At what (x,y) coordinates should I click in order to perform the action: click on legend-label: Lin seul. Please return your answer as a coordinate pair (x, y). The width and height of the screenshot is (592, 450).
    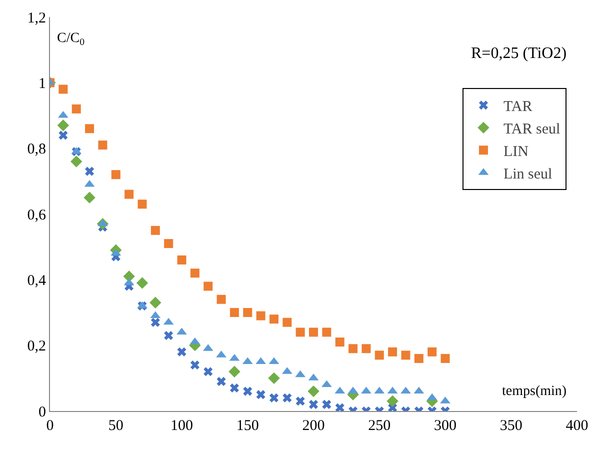
    Looking at the image, I should click on (527, 174).